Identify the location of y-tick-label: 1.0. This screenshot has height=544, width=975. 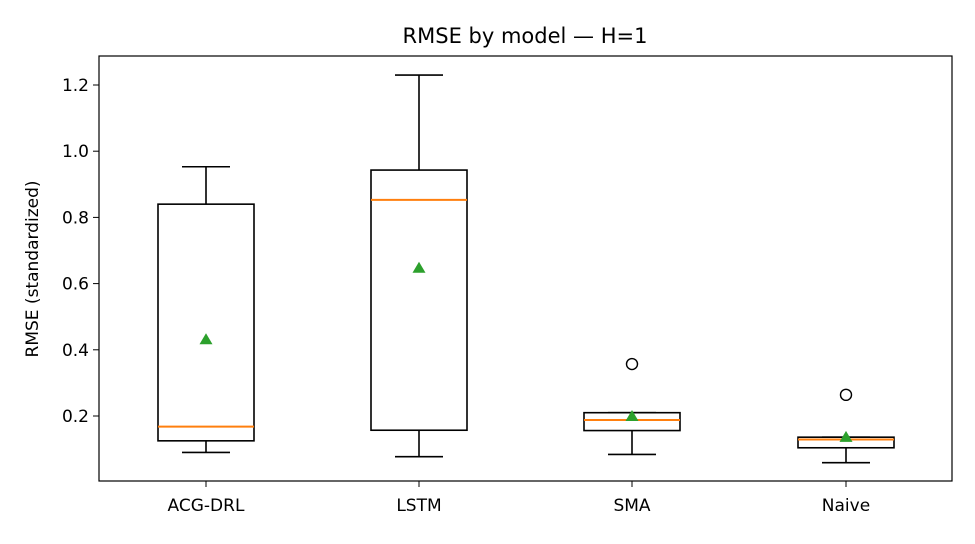
(75, 152).